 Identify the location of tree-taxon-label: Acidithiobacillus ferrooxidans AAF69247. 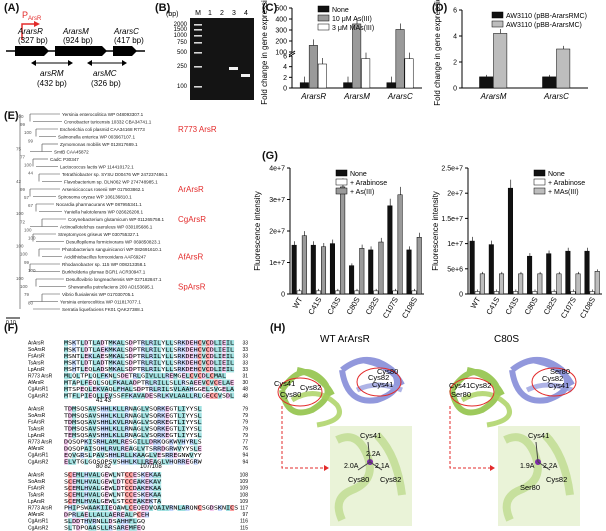
(105, 257).